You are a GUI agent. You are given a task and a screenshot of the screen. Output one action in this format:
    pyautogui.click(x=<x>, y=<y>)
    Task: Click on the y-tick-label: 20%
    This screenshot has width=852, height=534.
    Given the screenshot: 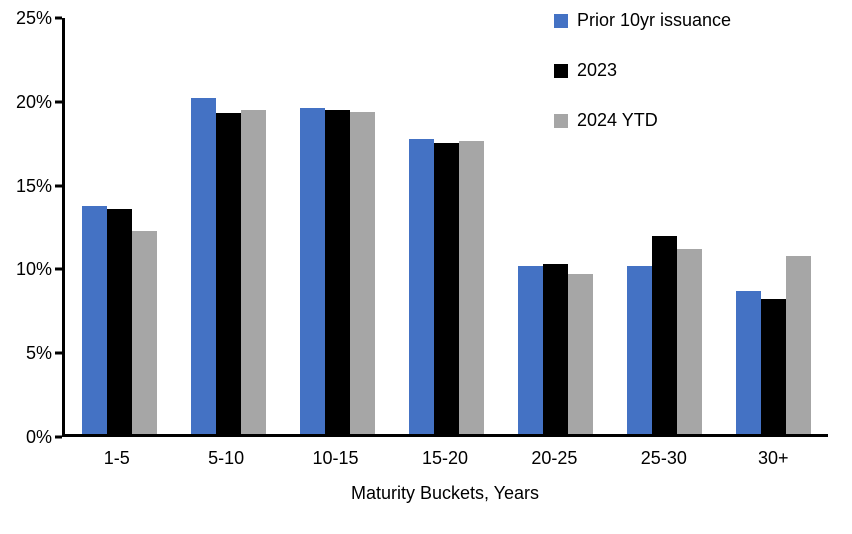 What is the action you would take?
    pyautogui.click(x=33, y=101)
    